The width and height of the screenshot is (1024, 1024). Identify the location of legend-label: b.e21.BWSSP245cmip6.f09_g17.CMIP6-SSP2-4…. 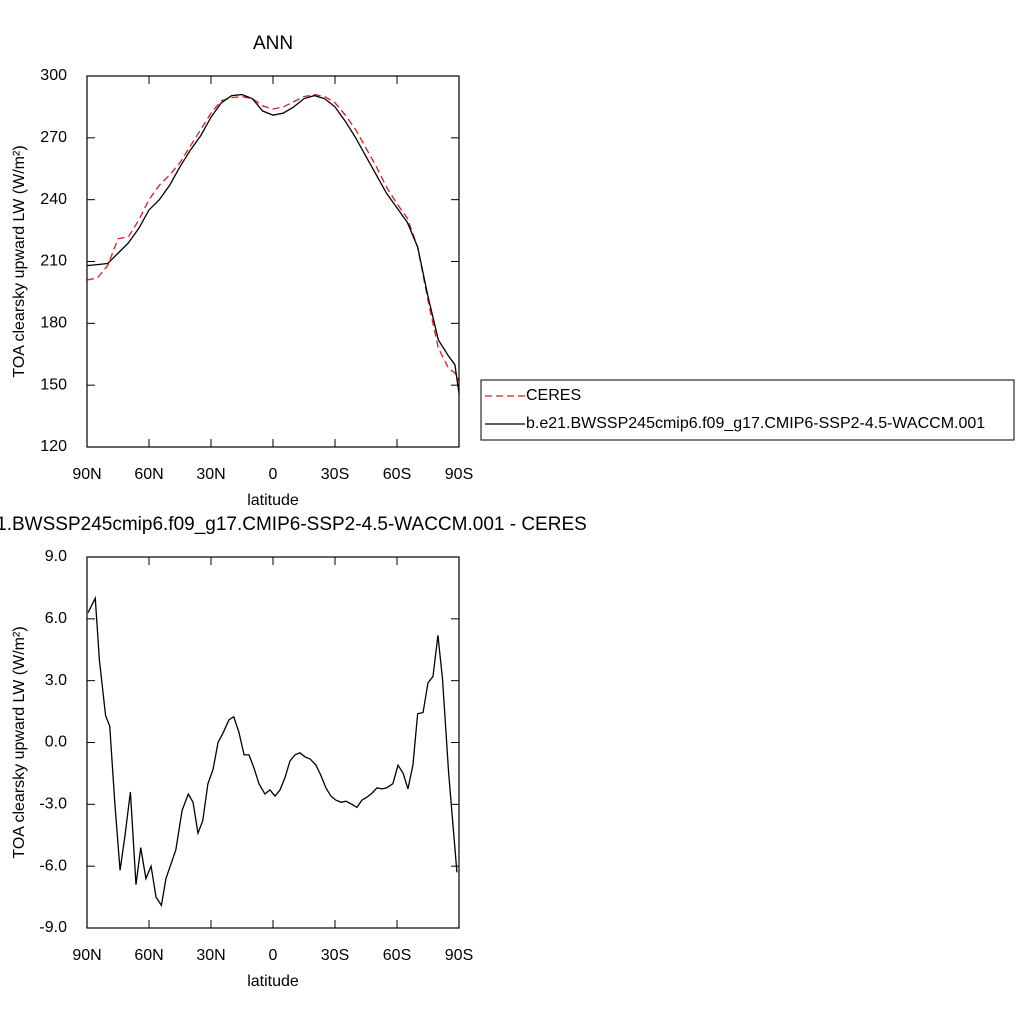
(755, 423).